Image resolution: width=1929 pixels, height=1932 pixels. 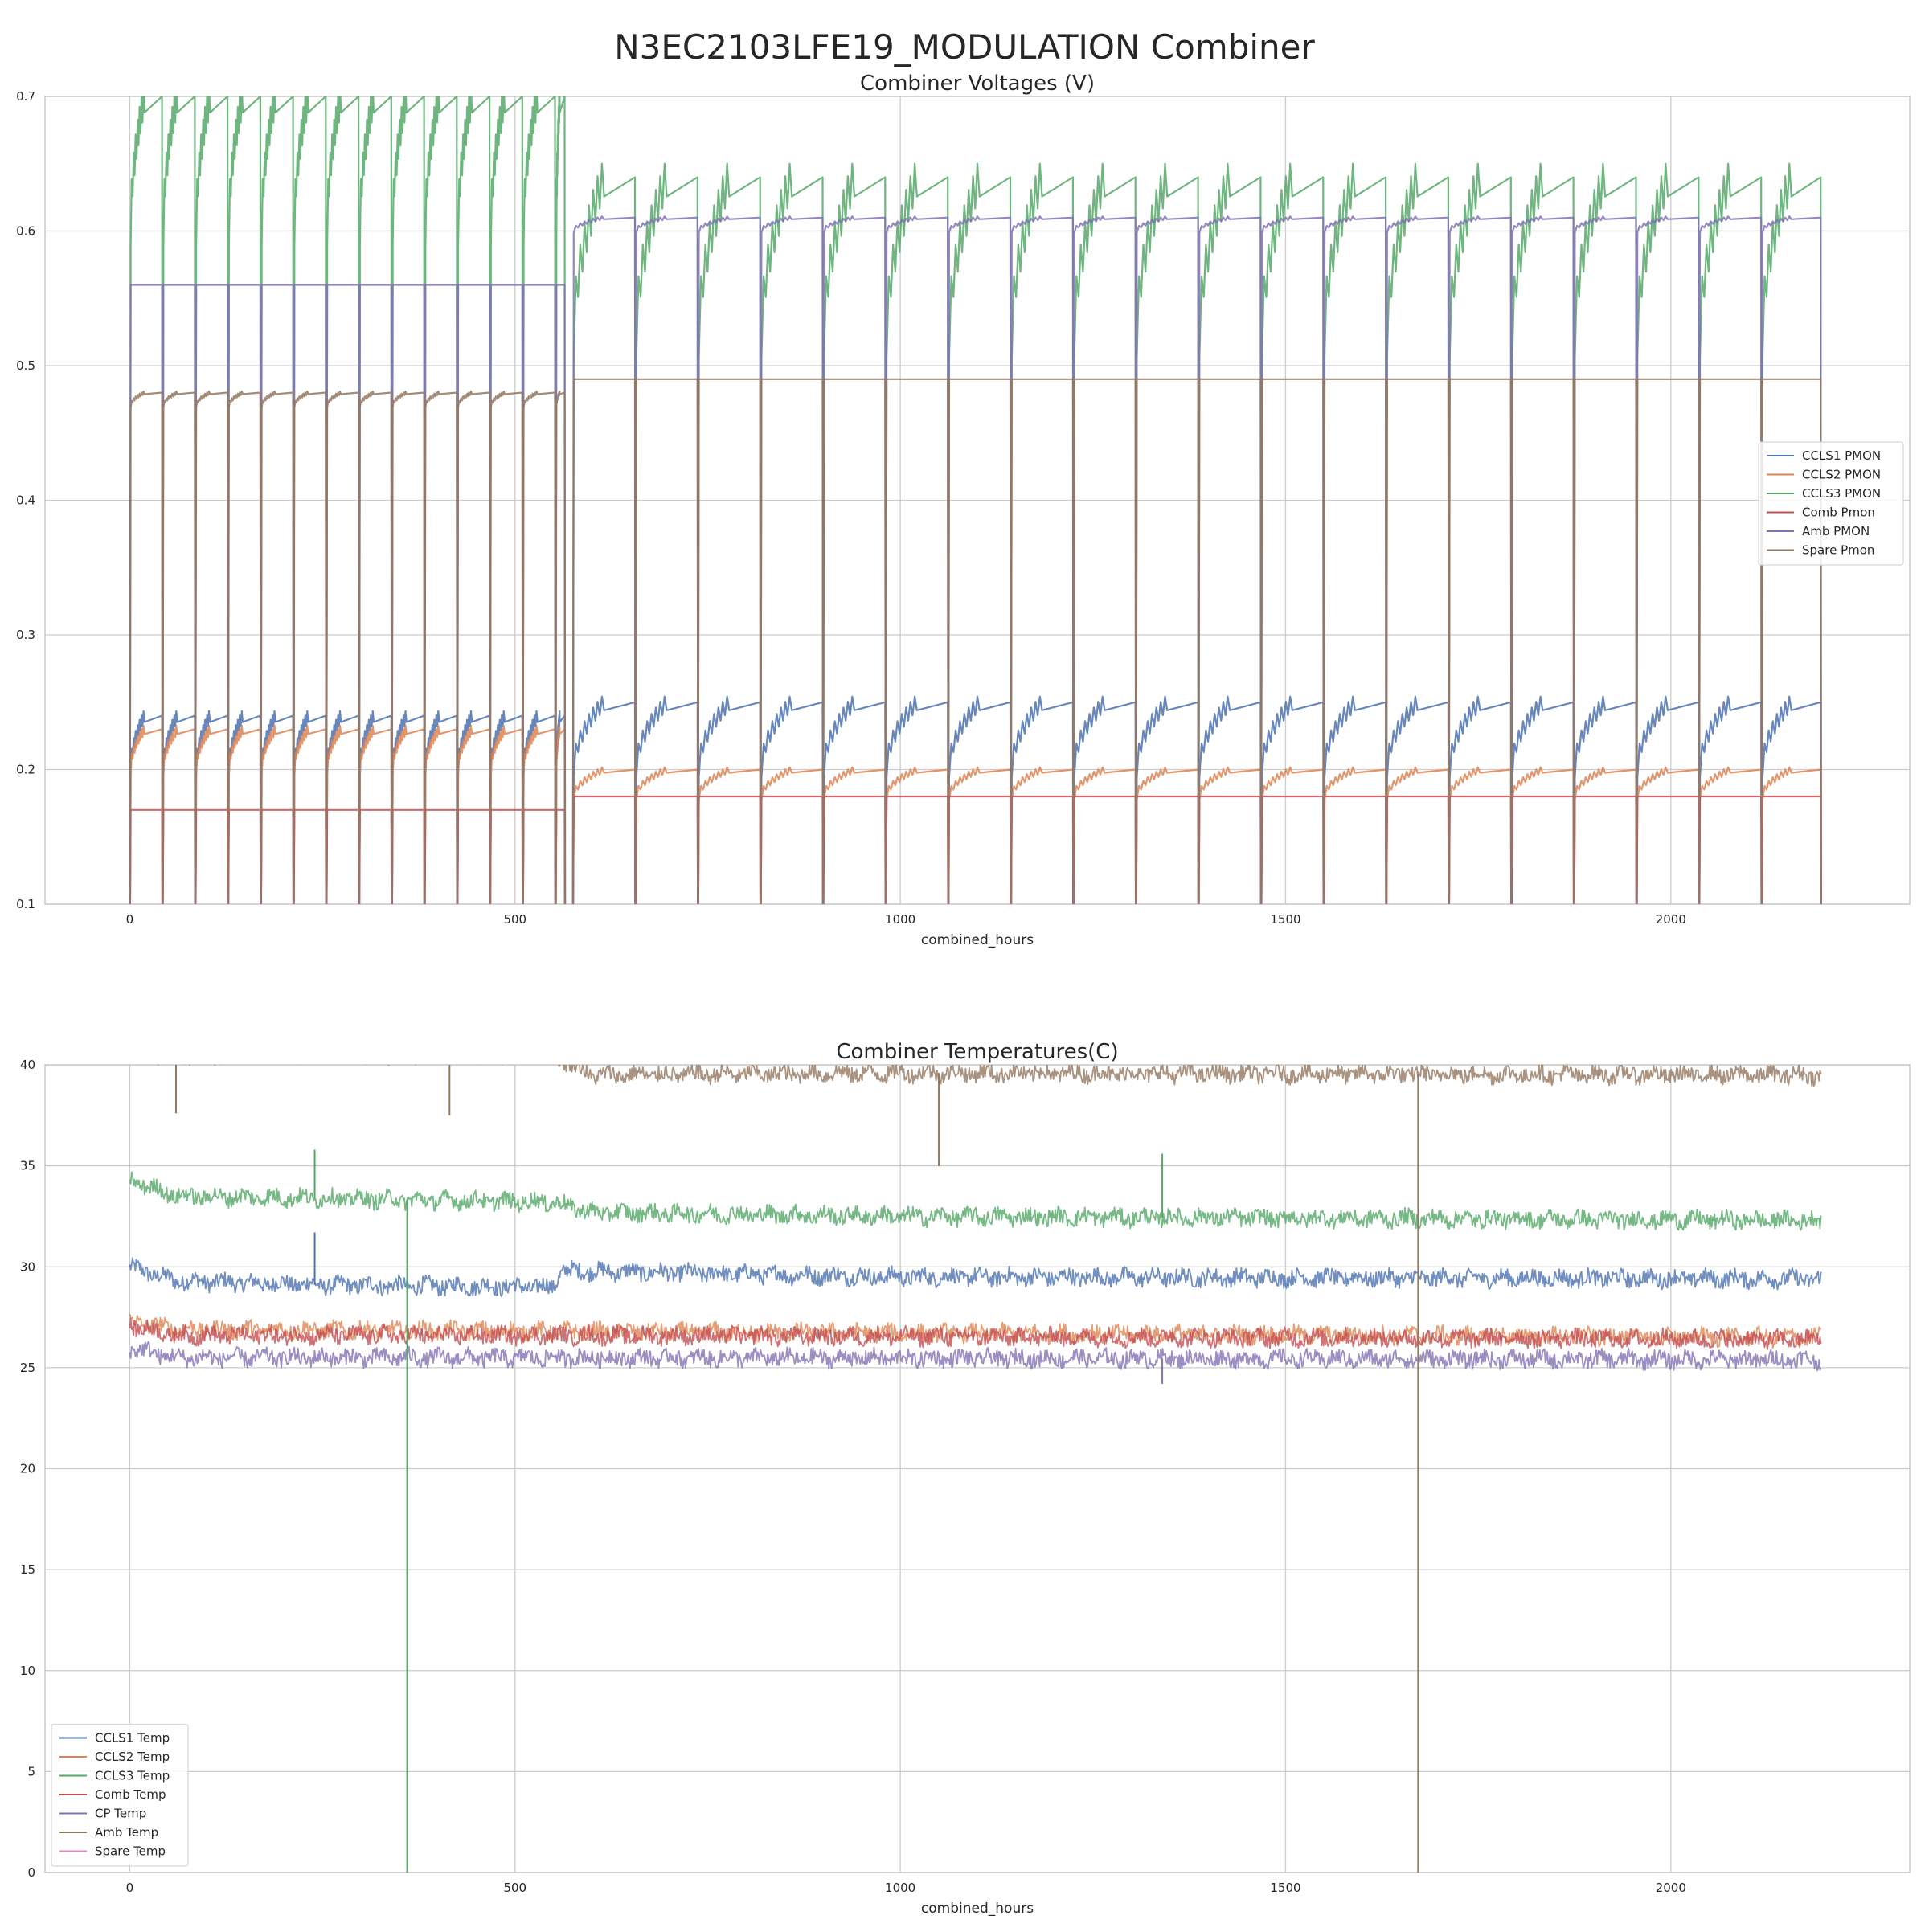 I want to click on legend-label: CCLS3 Temp, so click(x=132, y=1776).